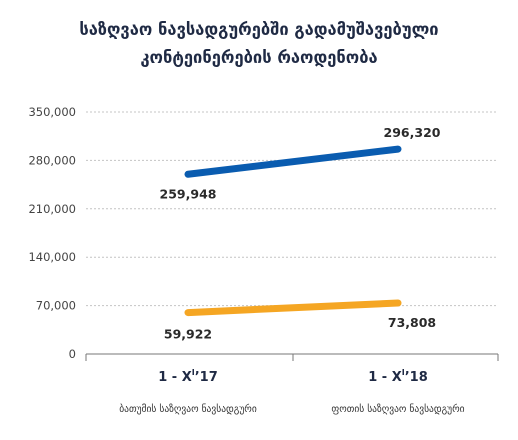 Image resolution: width=518 pixels, height=440 pixels. What do you see at coordinates (398, 376) in the screenshot?
I see `x-category-label: 1 - XI’18` at bounding box center [398, 376].